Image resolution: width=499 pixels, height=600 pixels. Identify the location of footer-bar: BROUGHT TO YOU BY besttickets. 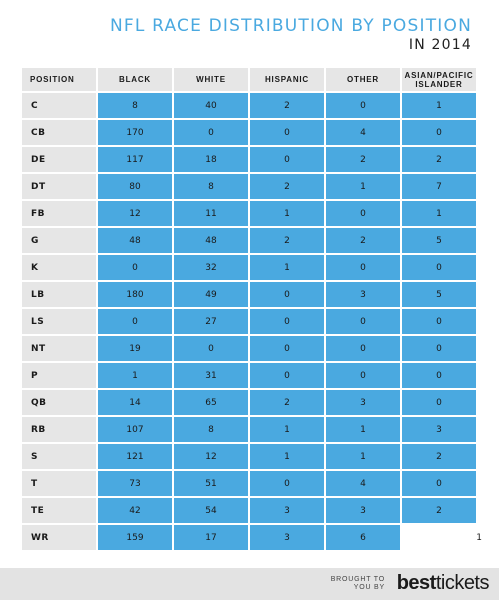
(249, 584).